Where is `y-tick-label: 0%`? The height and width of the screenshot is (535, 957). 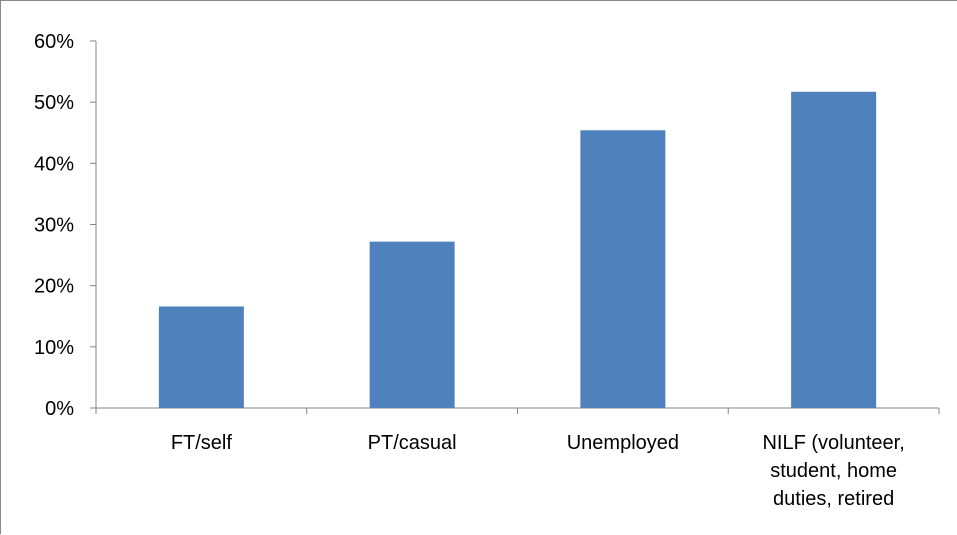 y-tick-label: 0% is located at coordinates (59, 409).